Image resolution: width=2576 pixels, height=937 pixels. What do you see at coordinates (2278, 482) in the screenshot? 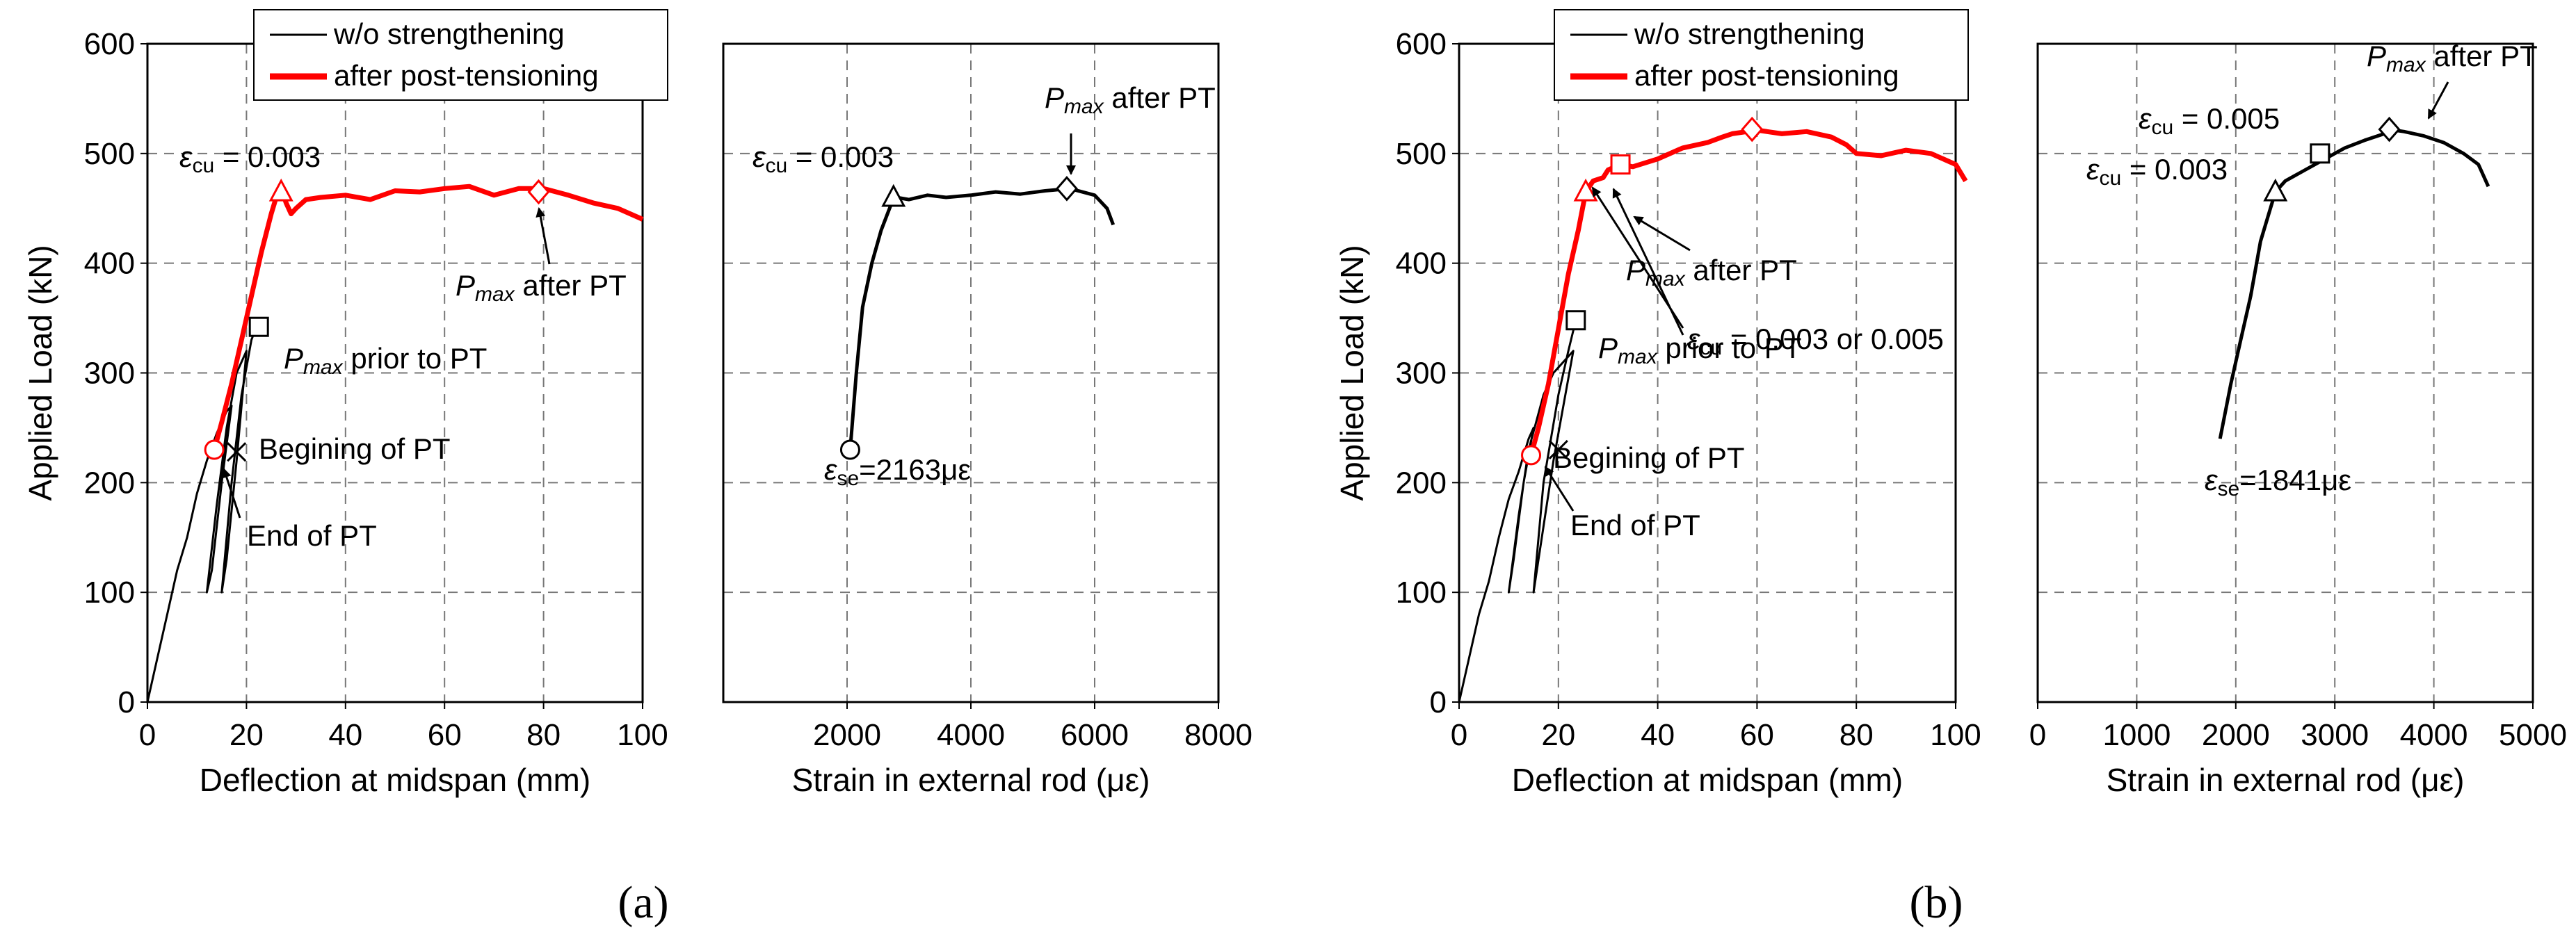
I see `ese-label: εse=1841με` at bounding box center [2278, 482].